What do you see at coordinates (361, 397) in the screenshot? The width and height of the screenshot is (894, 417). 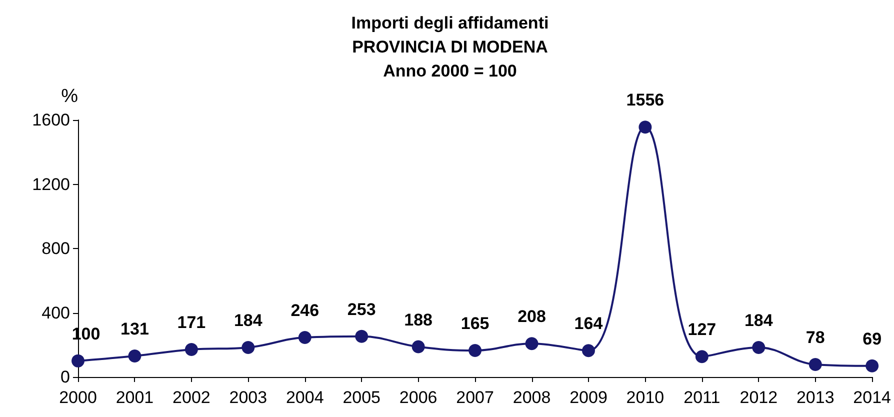 I see `x-tick-label: 2005` at bounding box center [361, 397].